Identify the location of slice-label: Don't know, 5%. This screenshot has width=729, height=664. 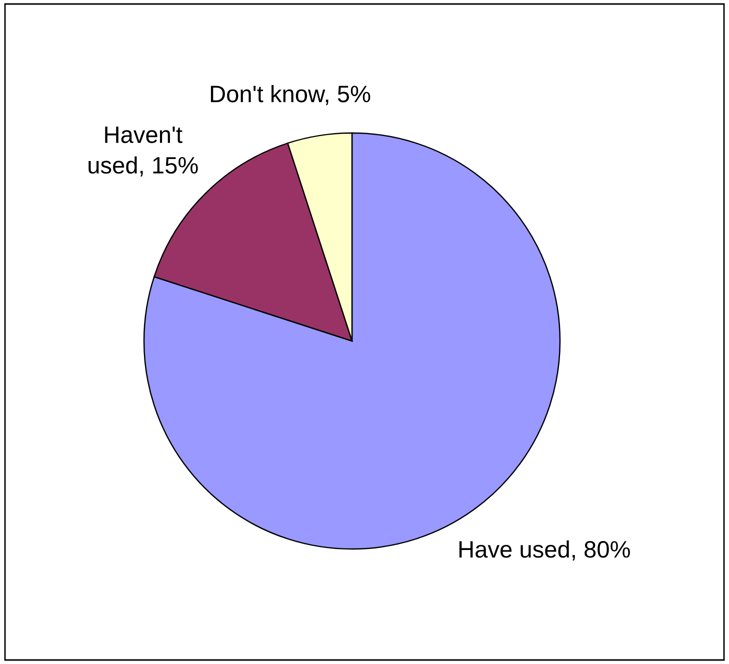
(290, 95).